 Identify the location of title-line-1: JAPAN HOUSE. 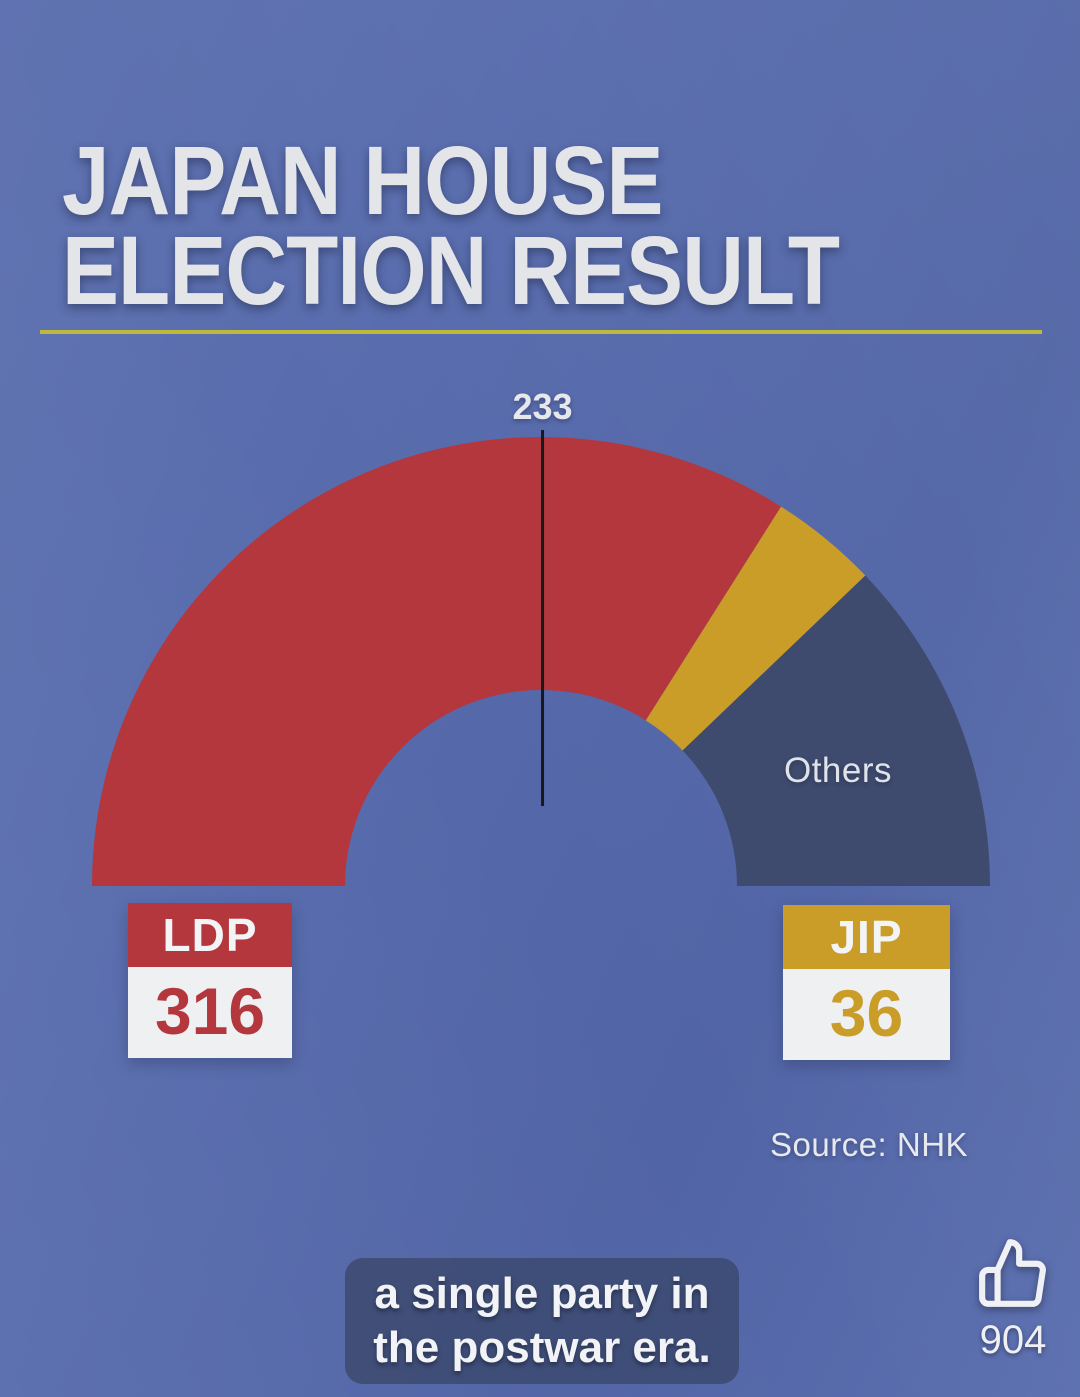
(362, 180).